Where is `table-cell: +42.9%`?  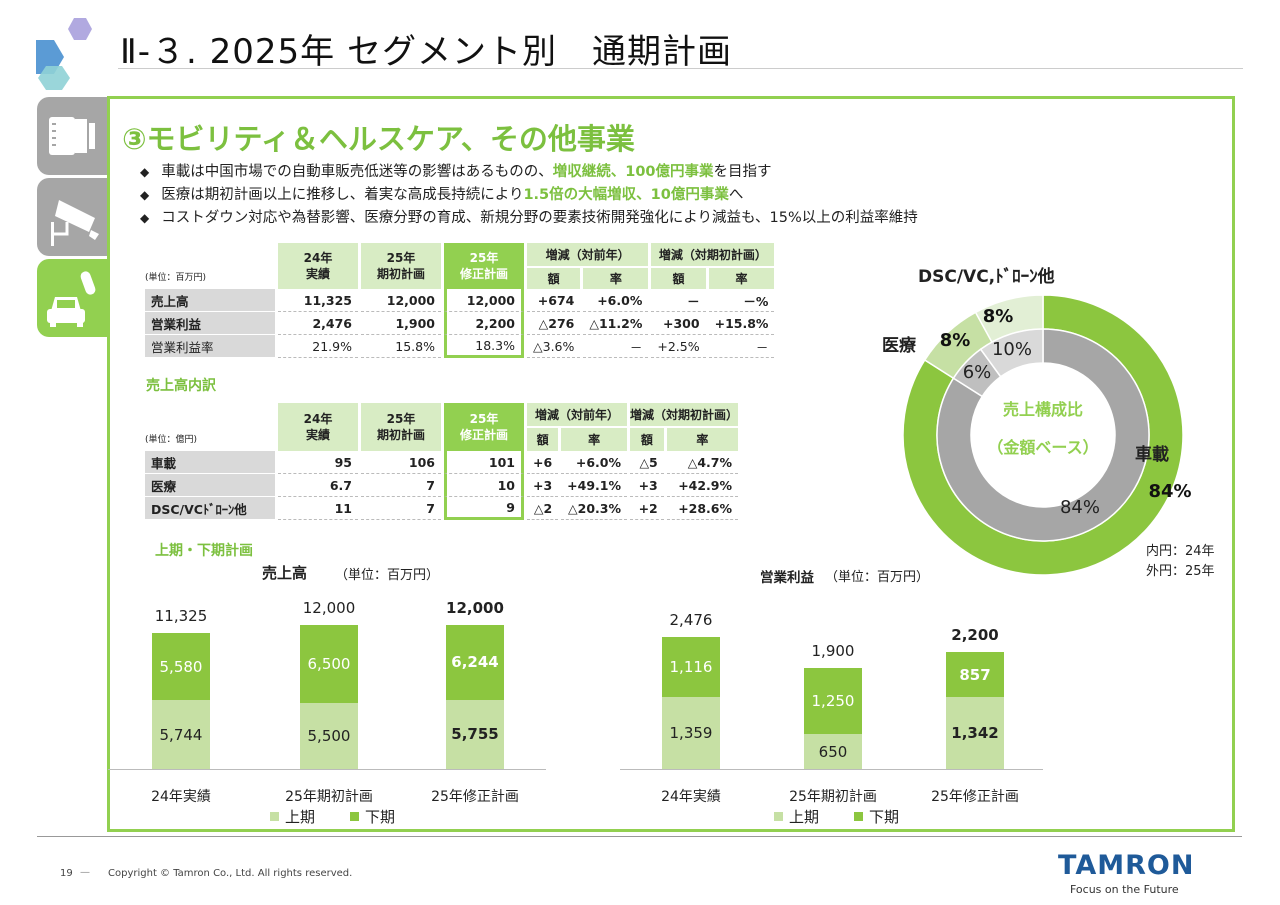
table-cell: +42.9% is located at coordinates (702, 485).